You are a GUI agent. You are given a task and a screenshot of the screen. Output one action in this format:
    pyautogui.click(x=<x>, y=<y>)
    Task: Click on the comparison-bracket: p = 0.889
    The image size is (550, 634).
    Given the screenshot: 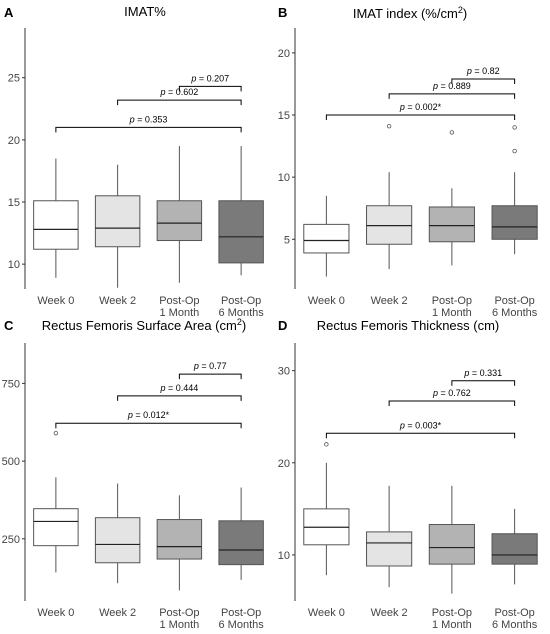 What is the action you would take?
    pyautogui.click(x=452, y=90)
    